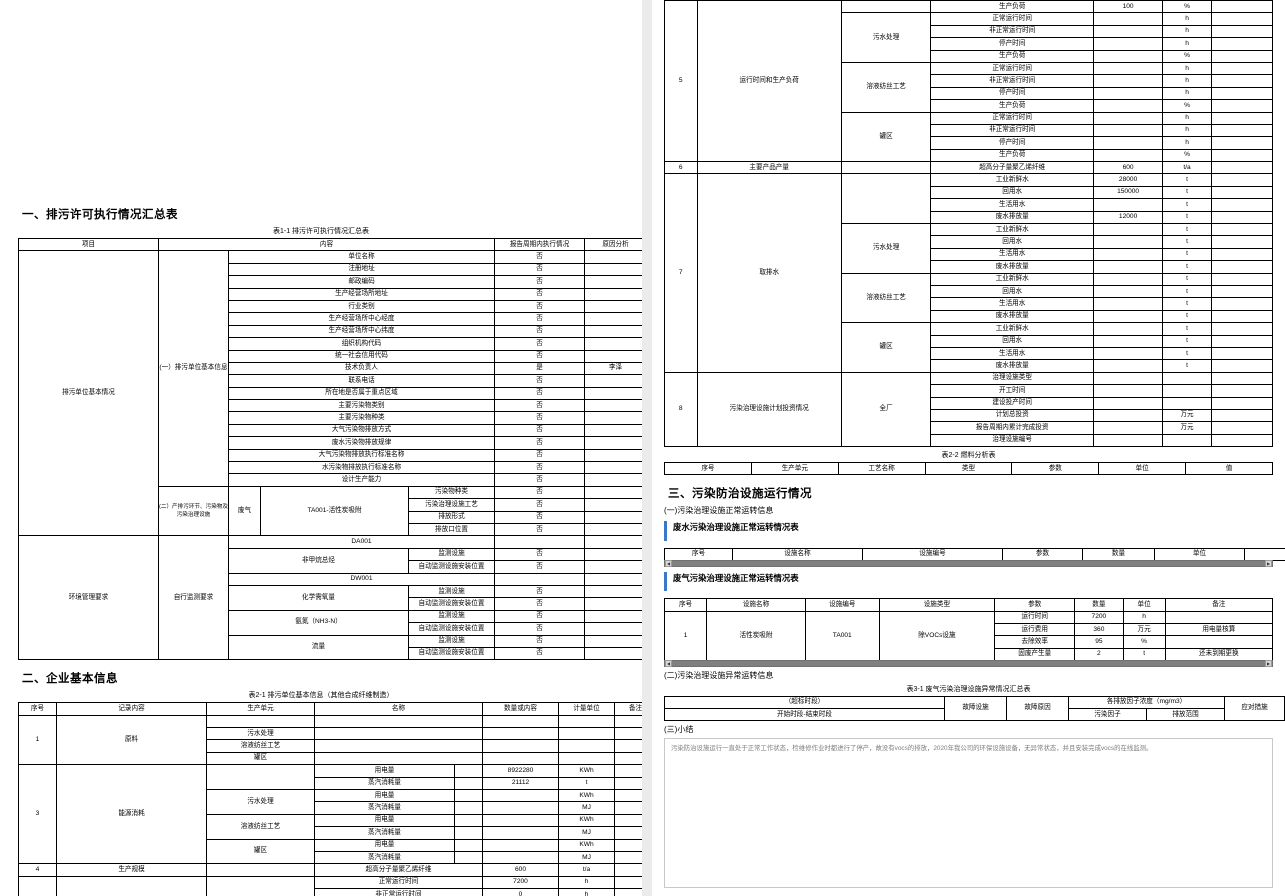  I want to click on column-header-item: 项目, so click(88, 244).